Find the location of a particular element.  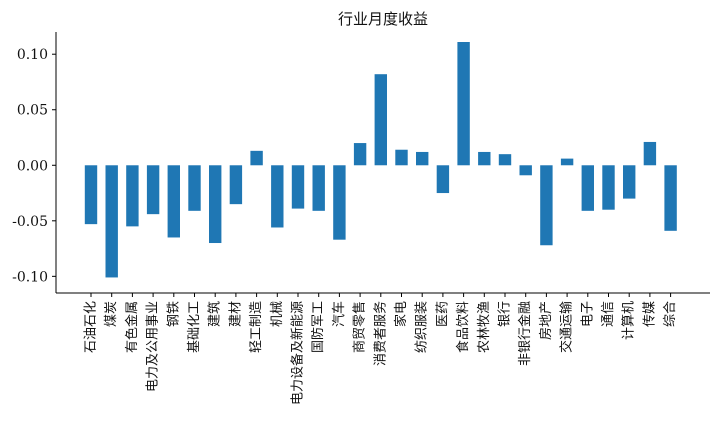

x-tick-label-2: 有色金属 is located at coordinates (132, 327).